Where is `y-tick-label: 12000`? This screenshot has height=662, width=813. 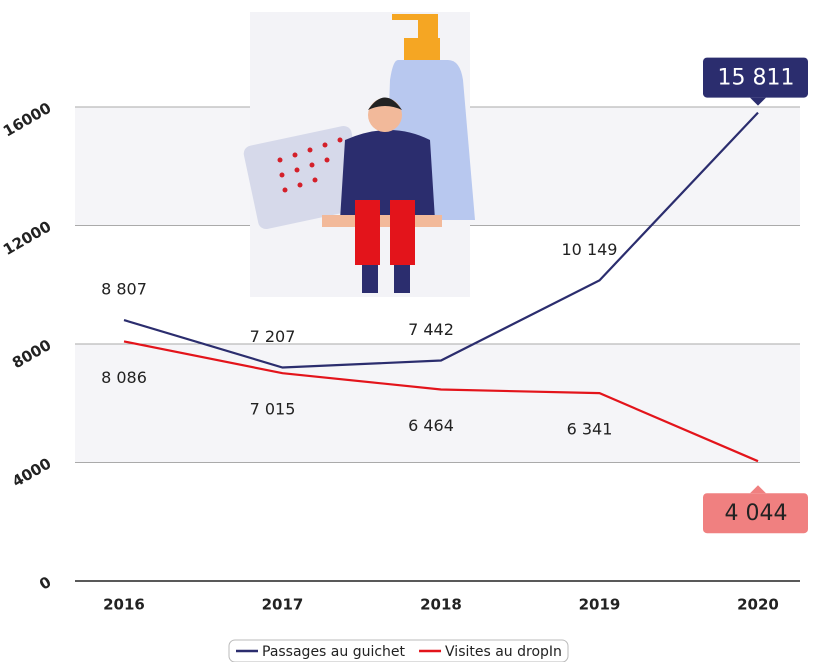 y-tick-label: 12000 is located at coordinates (27, 238).